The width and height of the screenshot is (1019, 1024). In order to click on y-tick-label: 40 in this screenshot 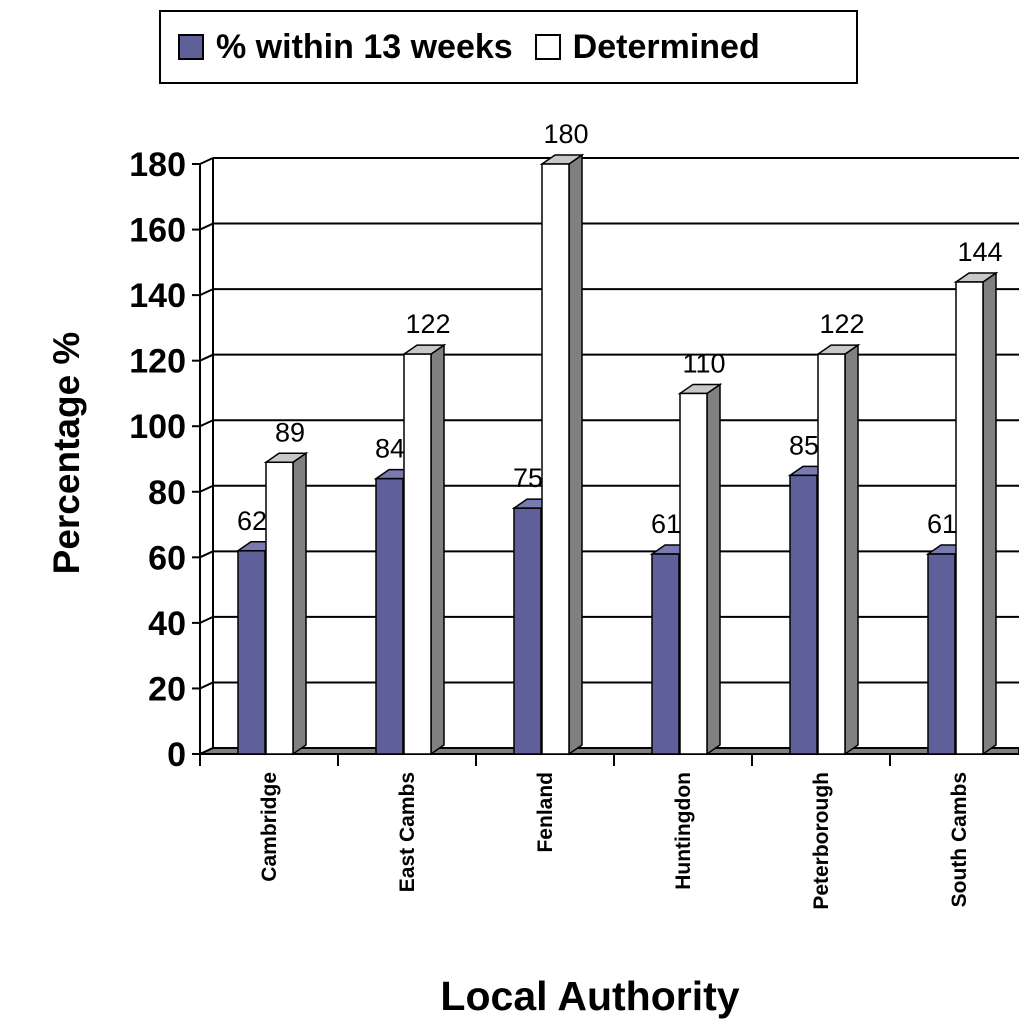, I will do `click(167, 624)`.